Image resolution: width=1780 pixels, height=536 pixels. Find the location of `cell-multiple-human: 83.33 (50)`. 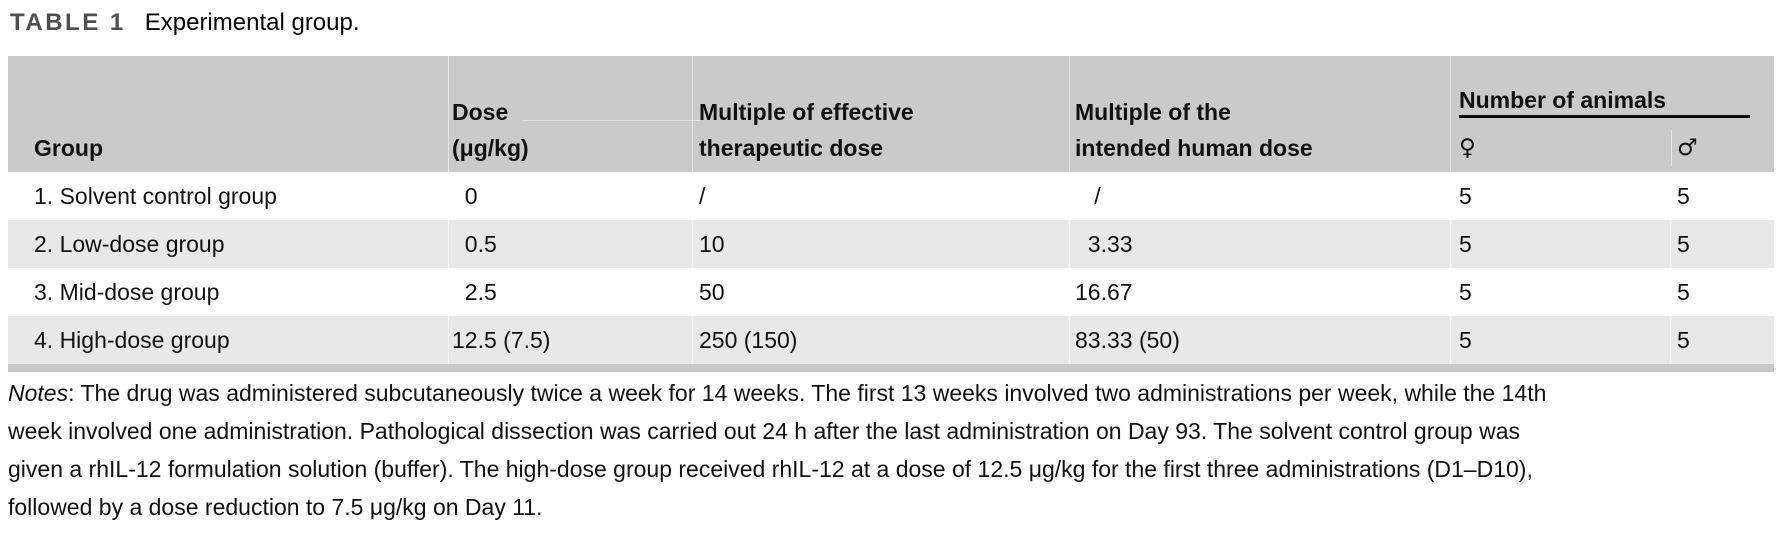

cell-multiple-human: 83.33 (50) is located at coordinates (1259, 340).